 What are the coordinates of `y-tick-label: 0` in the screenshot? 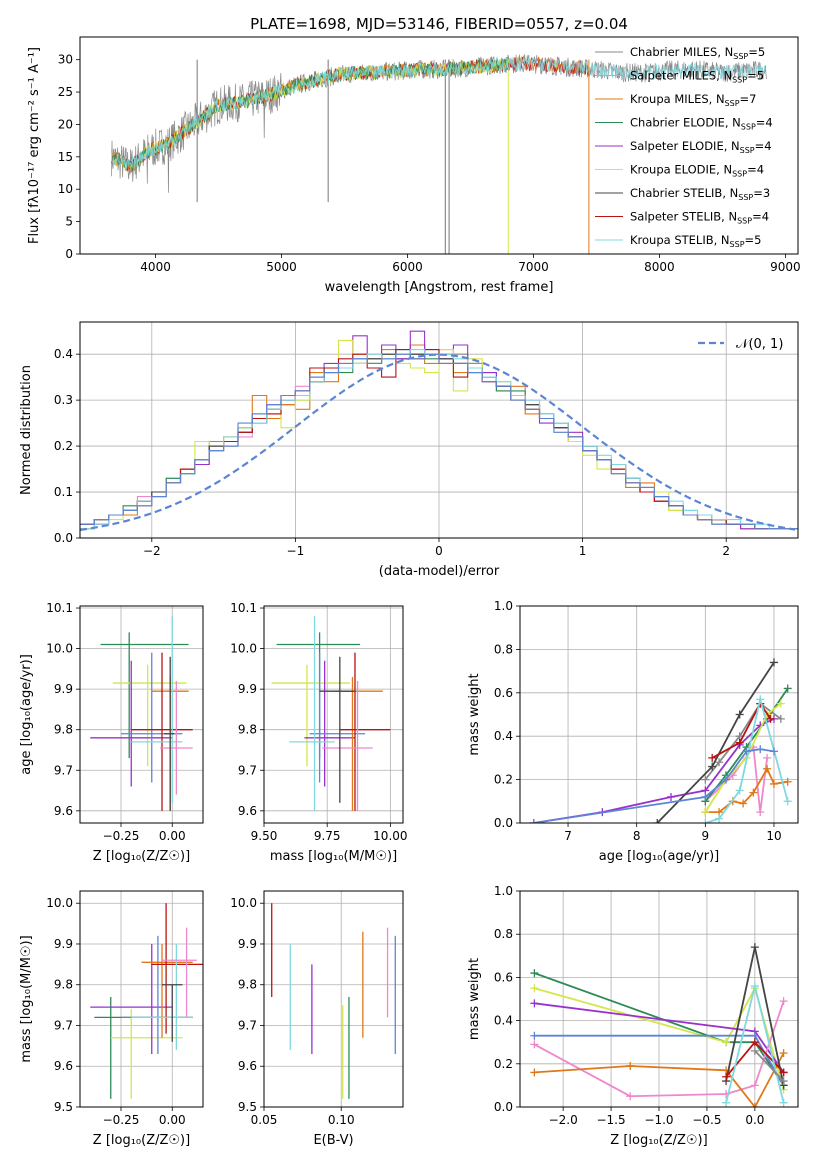 It's located at (69, 254).